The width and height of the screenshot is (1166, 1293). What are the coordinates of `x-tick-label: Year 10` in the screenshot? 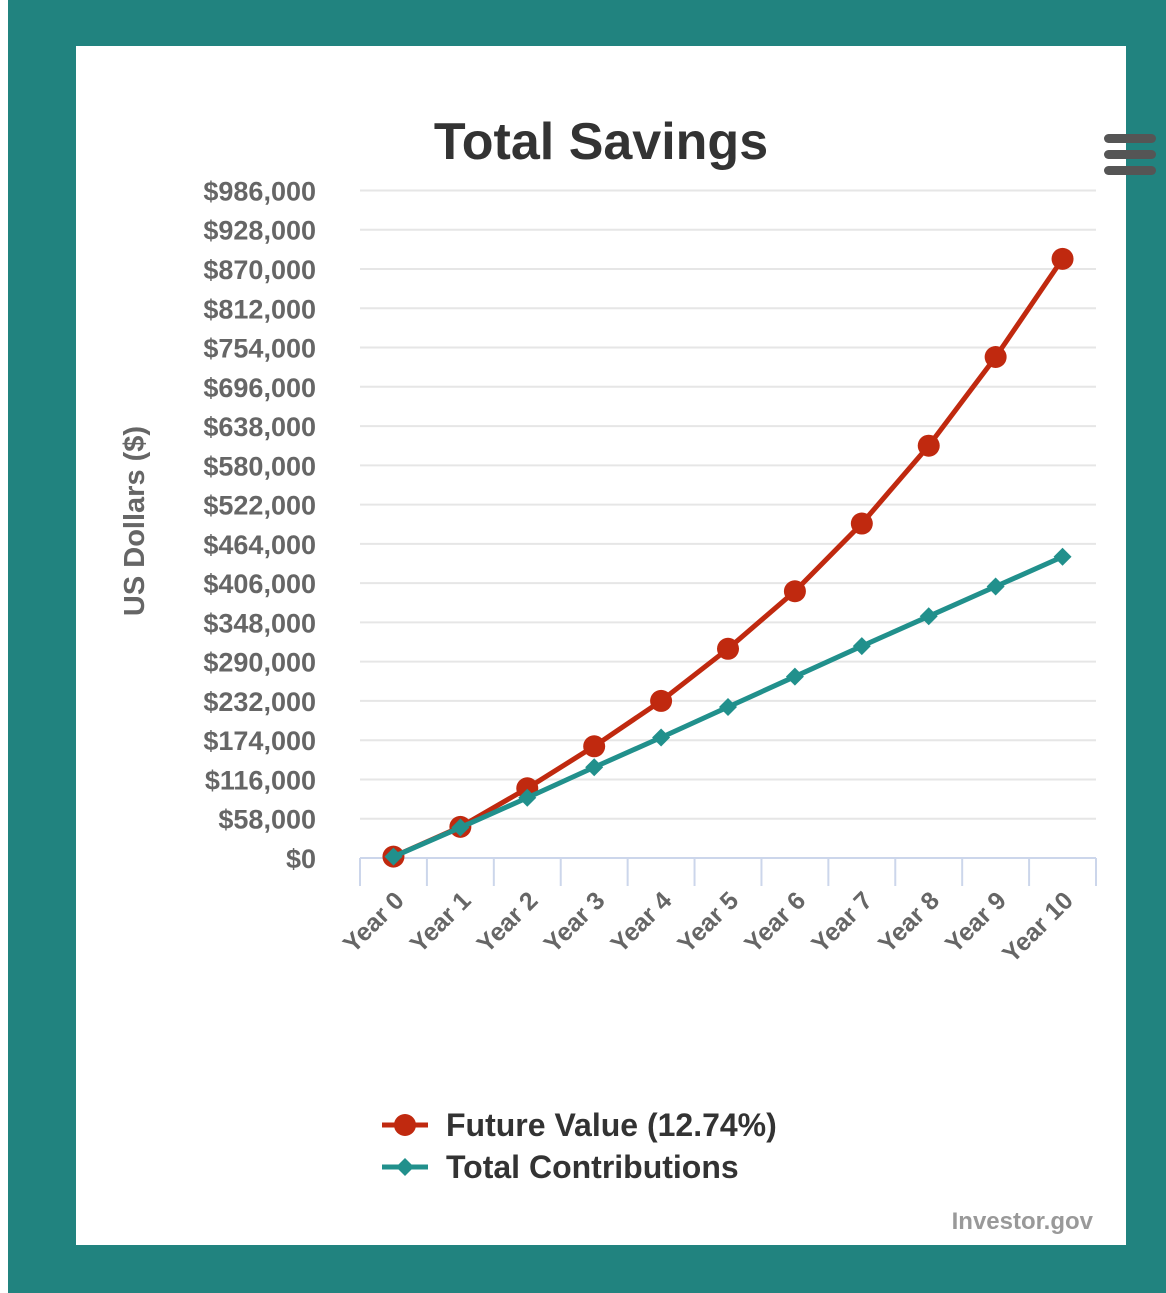 It's located at (1038, 927).